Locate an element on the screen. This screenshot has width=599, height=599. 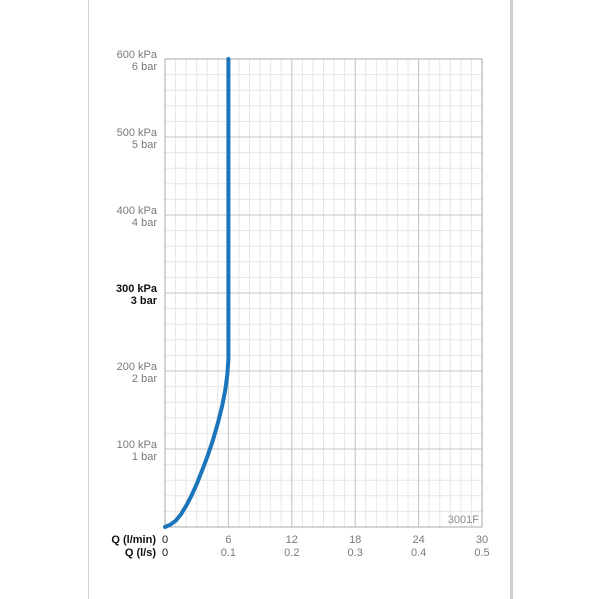
x-tick-label: 0.1 is located at coordinates (228, 553).